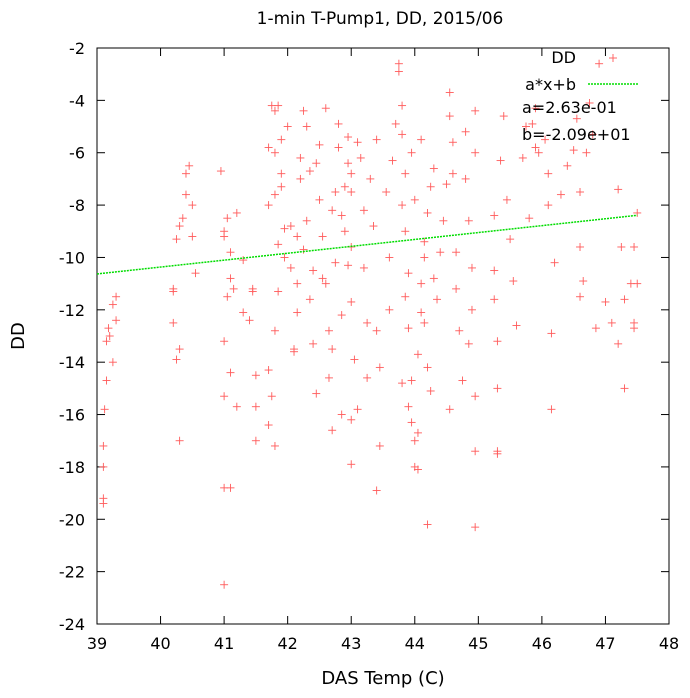  Describe the element at coordinates (72, 257) in the screenshot. I see `y-tick-label: -10` at that location.